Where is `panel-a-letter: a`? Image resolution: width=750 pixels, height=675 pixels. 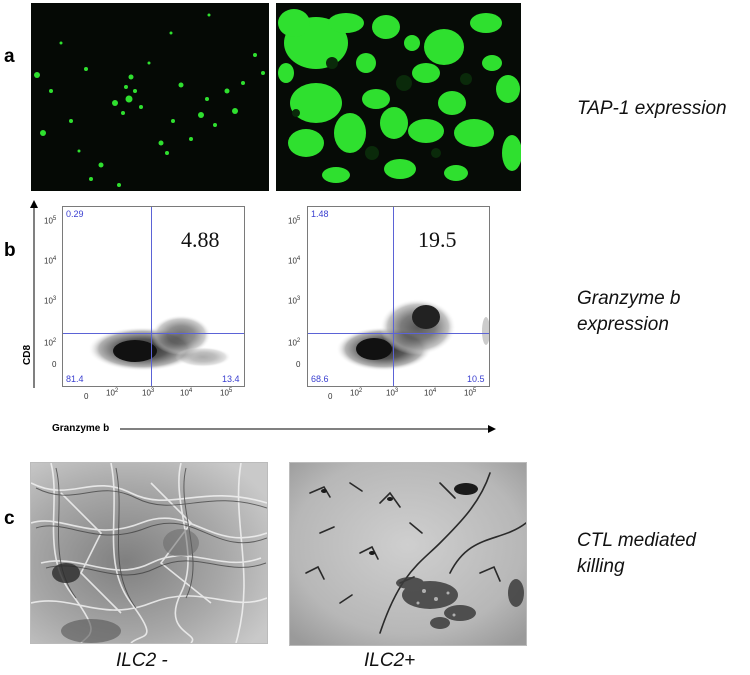
panel-a-letter: a is located at coordinates (9, 56).